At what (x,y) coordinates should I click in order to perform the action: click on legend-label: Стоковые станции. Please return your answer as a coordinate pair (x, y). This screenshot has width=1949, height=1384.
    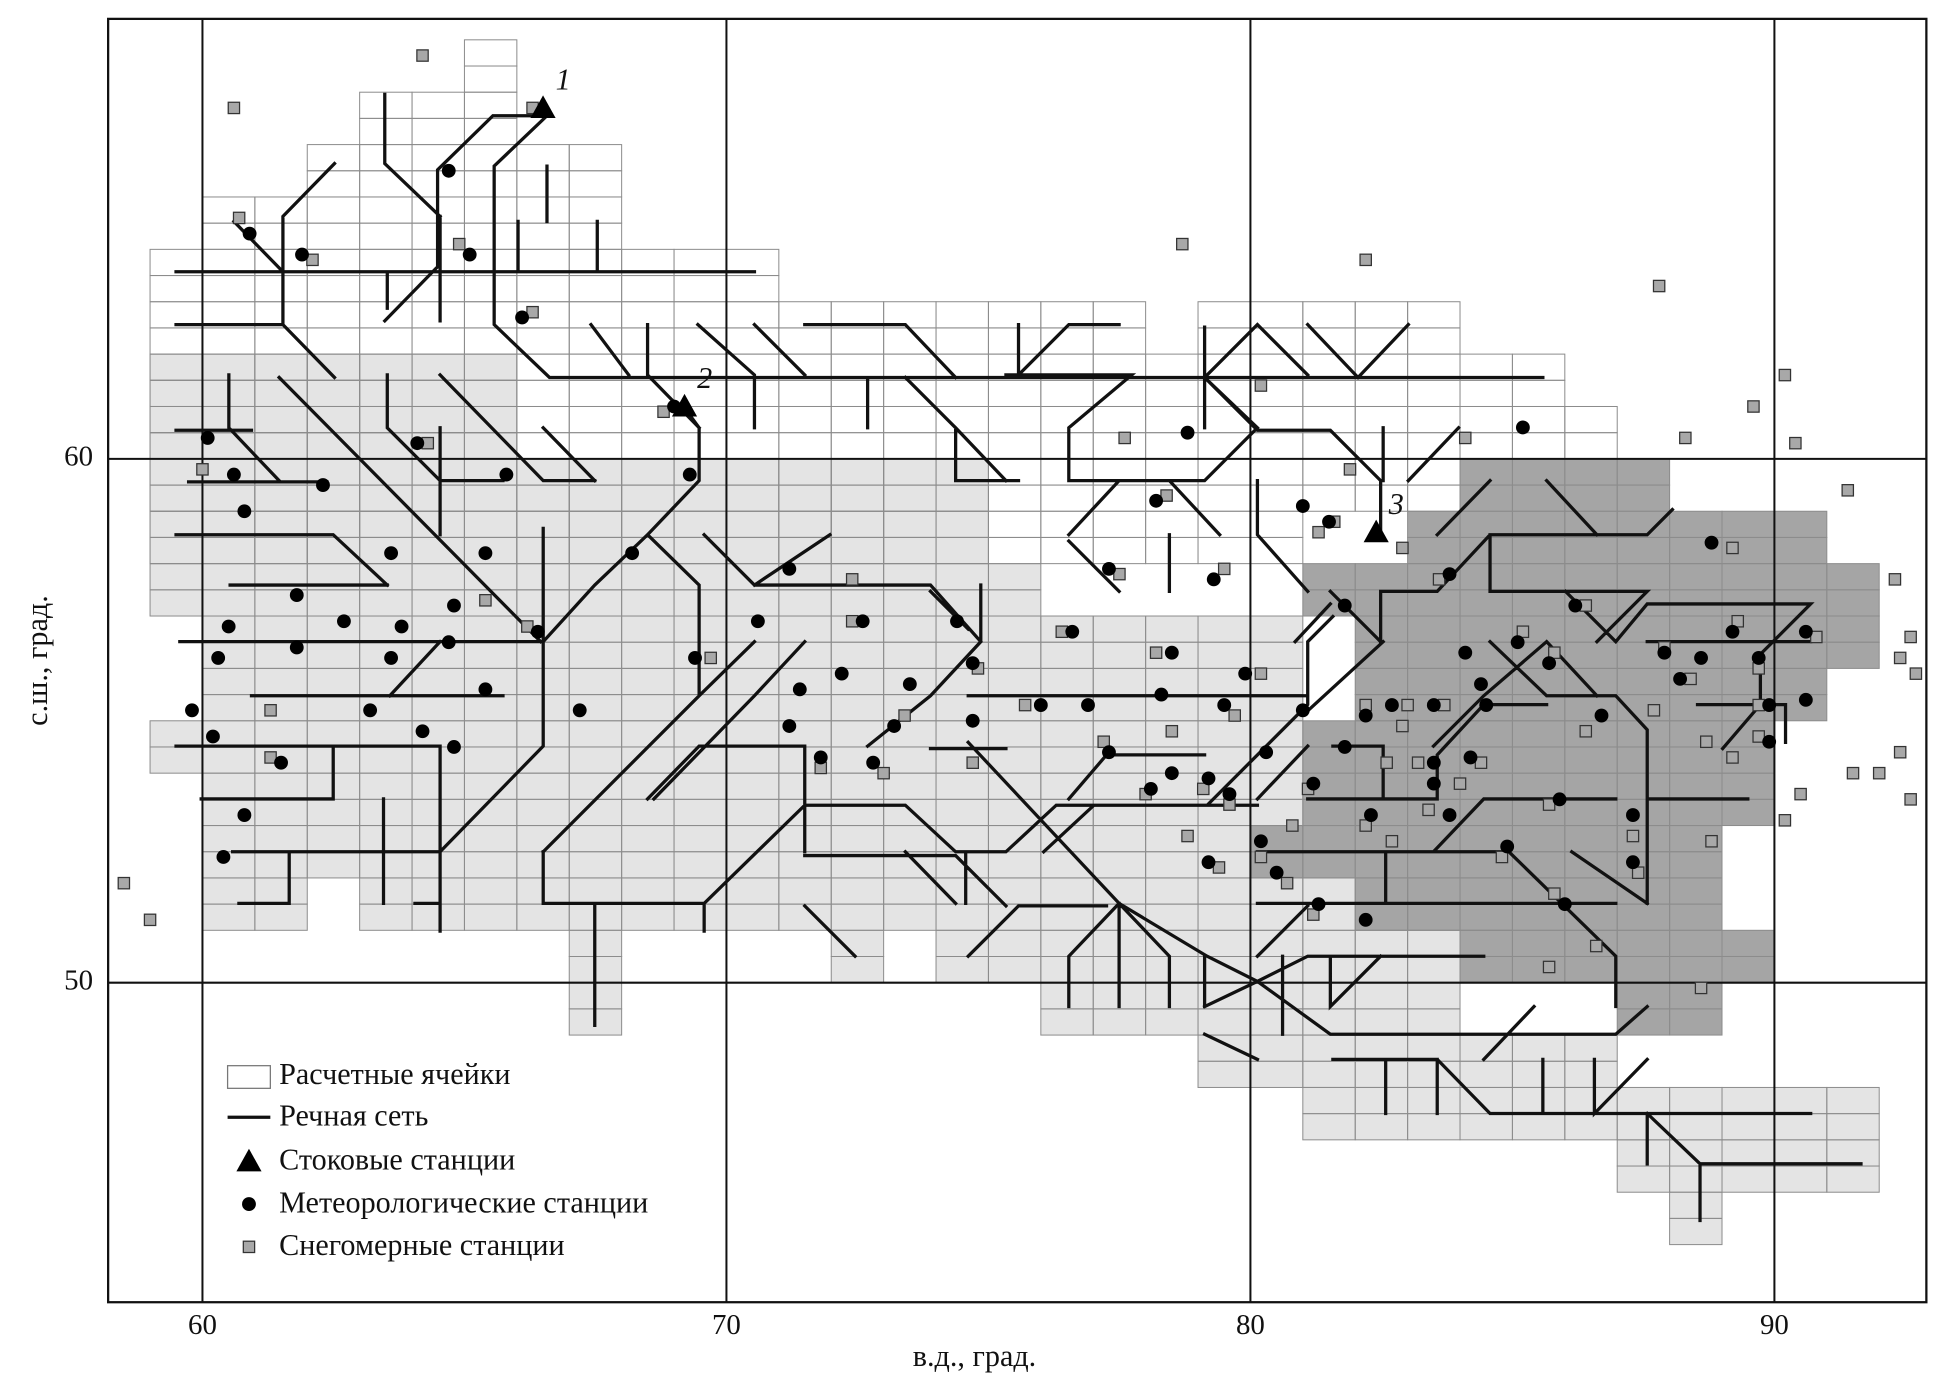
    Looking at the image, I should click on (397, 1159).